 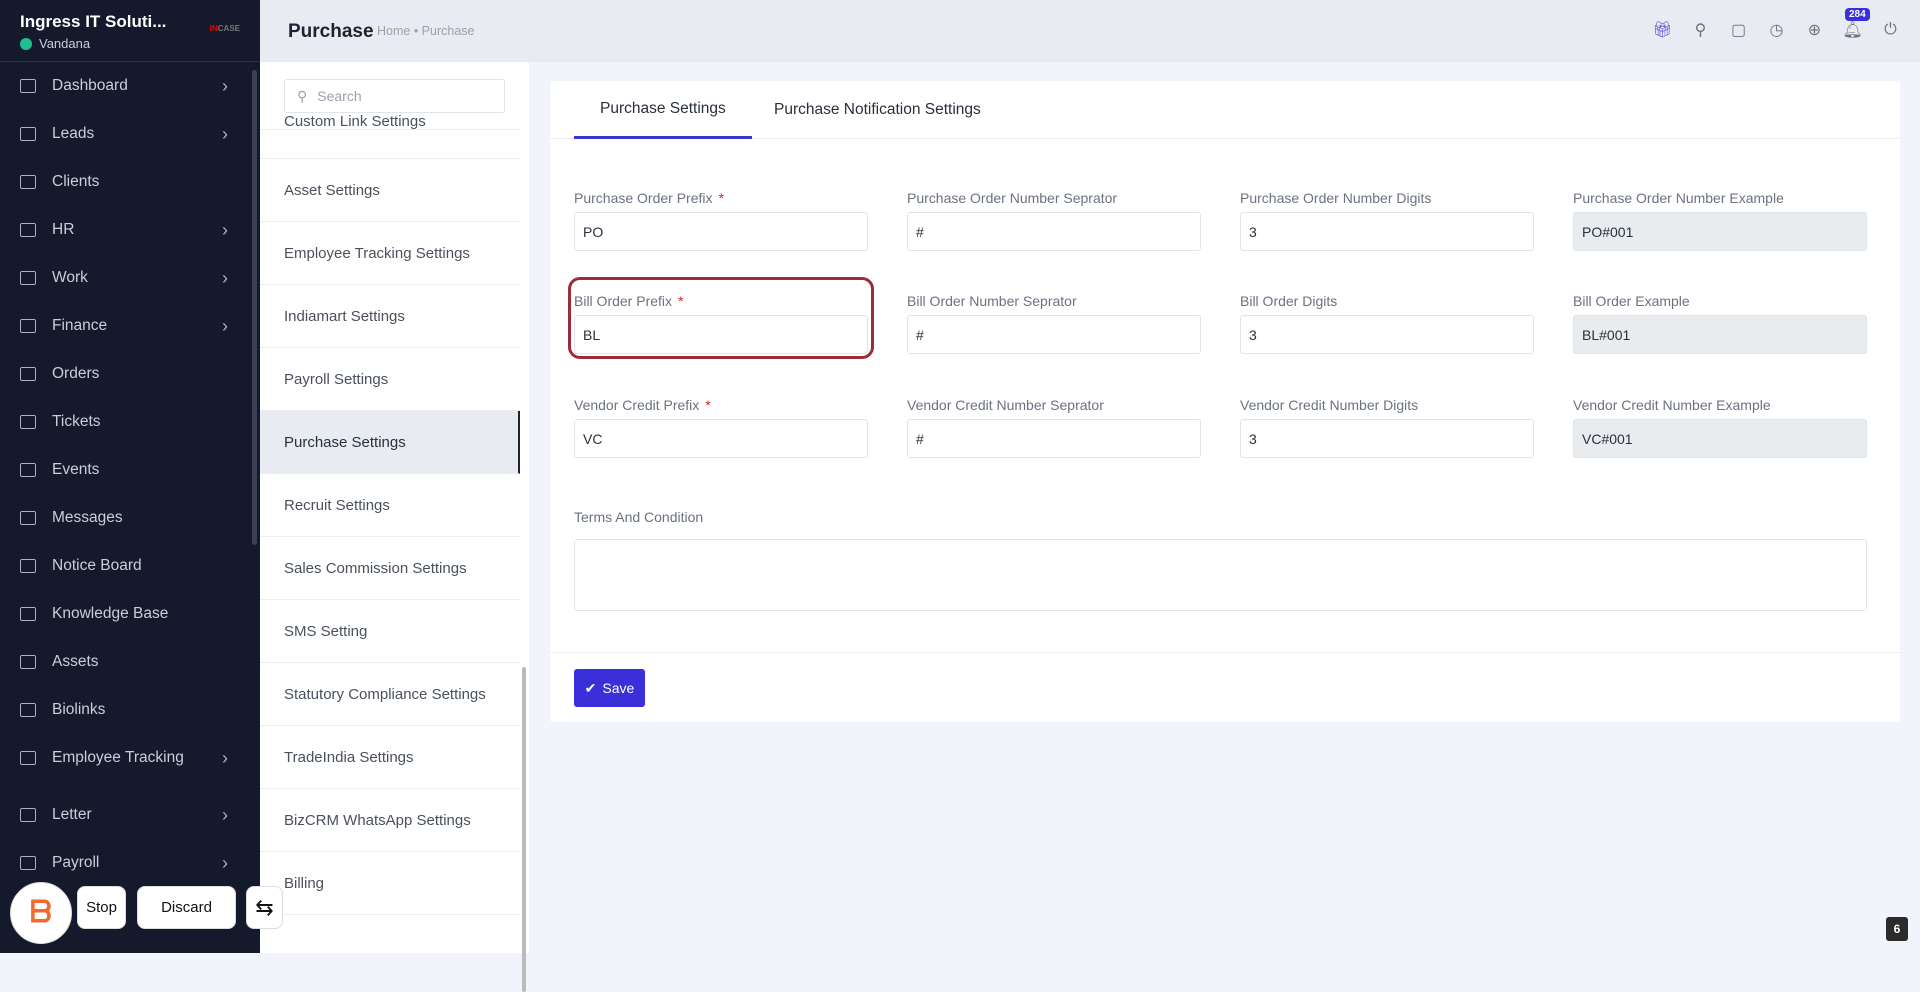 What do you see at coordinates (1720, 334) in the screenshot?
I see `bill-order-example-input: BL#001` at bounding box center [1720, 334].